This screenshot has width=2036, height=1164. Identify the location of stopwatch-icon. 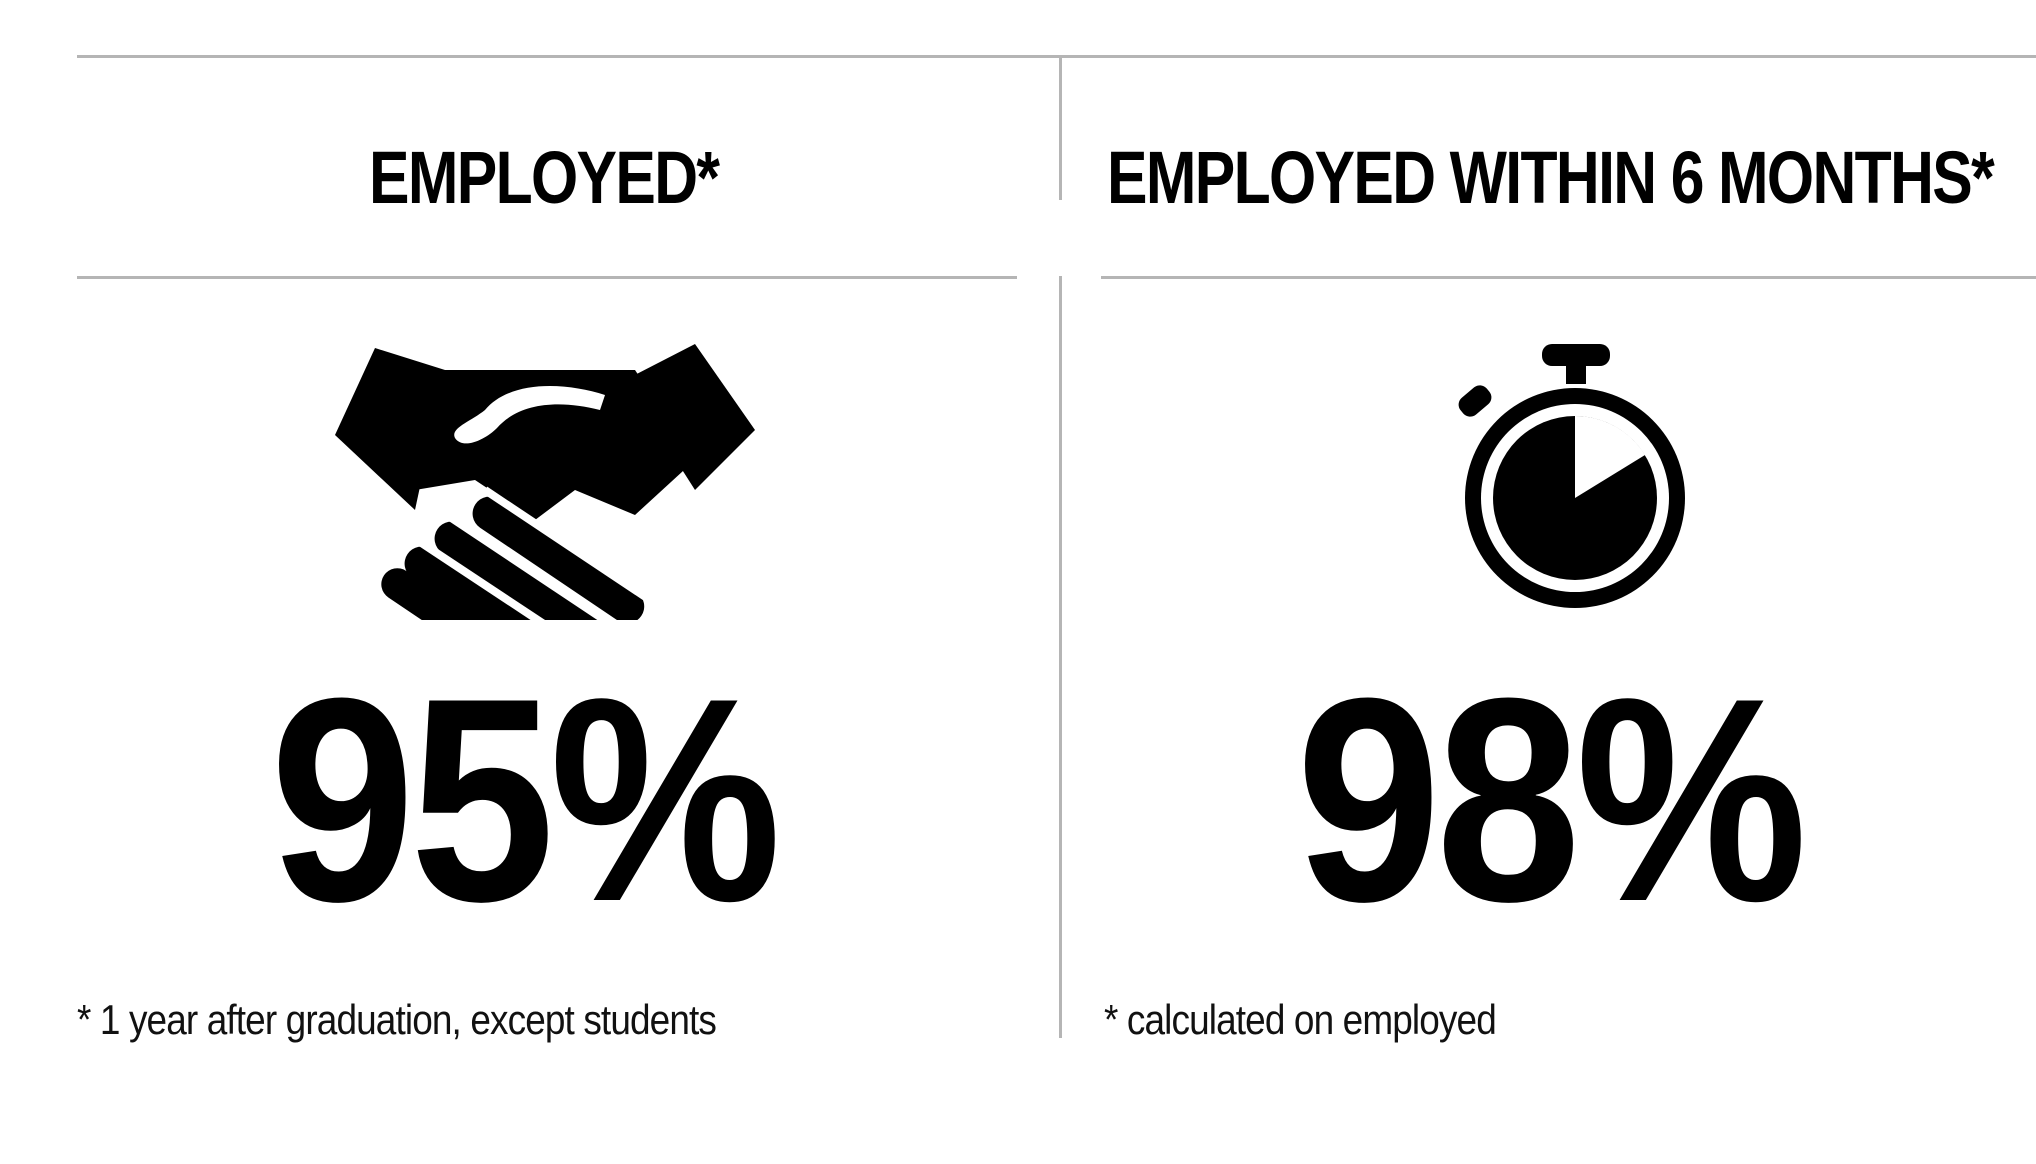
(1571, 476).